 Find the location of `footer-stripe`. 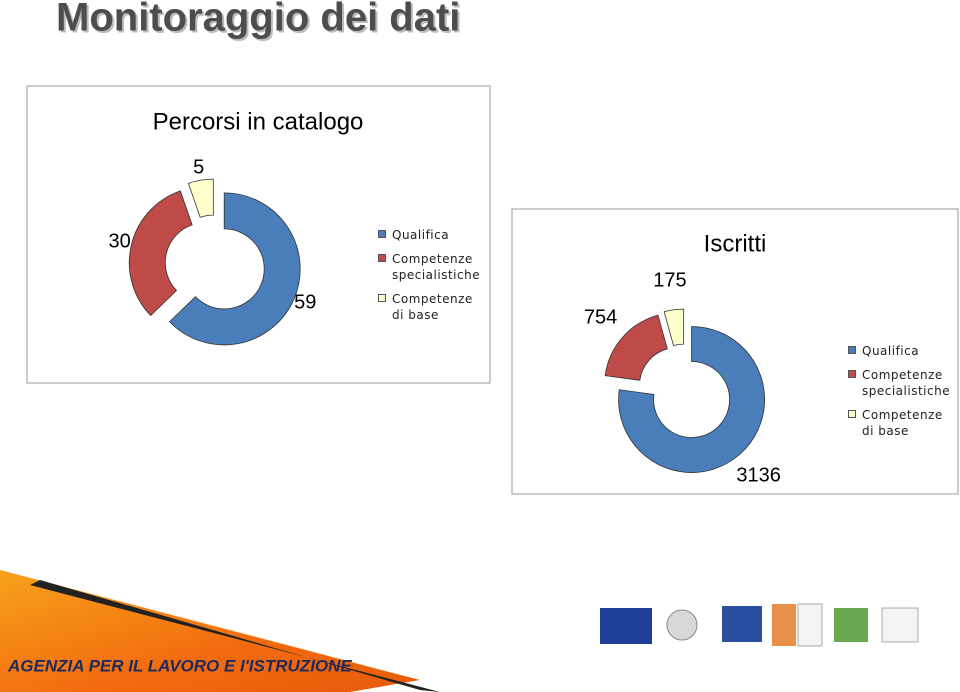

footer-stripe is located at coordinates (210, 624).